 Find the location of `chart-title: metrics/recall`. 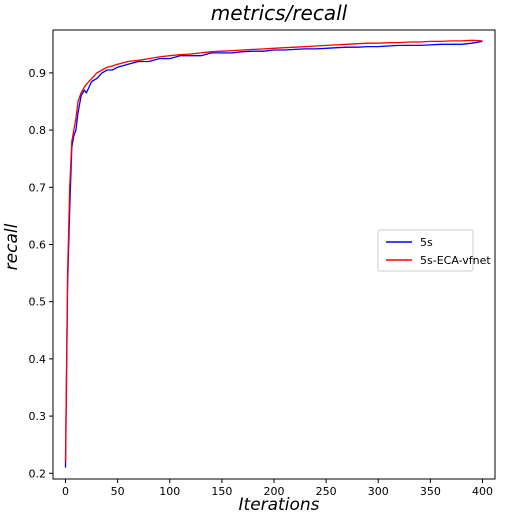

chart-title: metrics/recall is located at coordinates (279, 13).